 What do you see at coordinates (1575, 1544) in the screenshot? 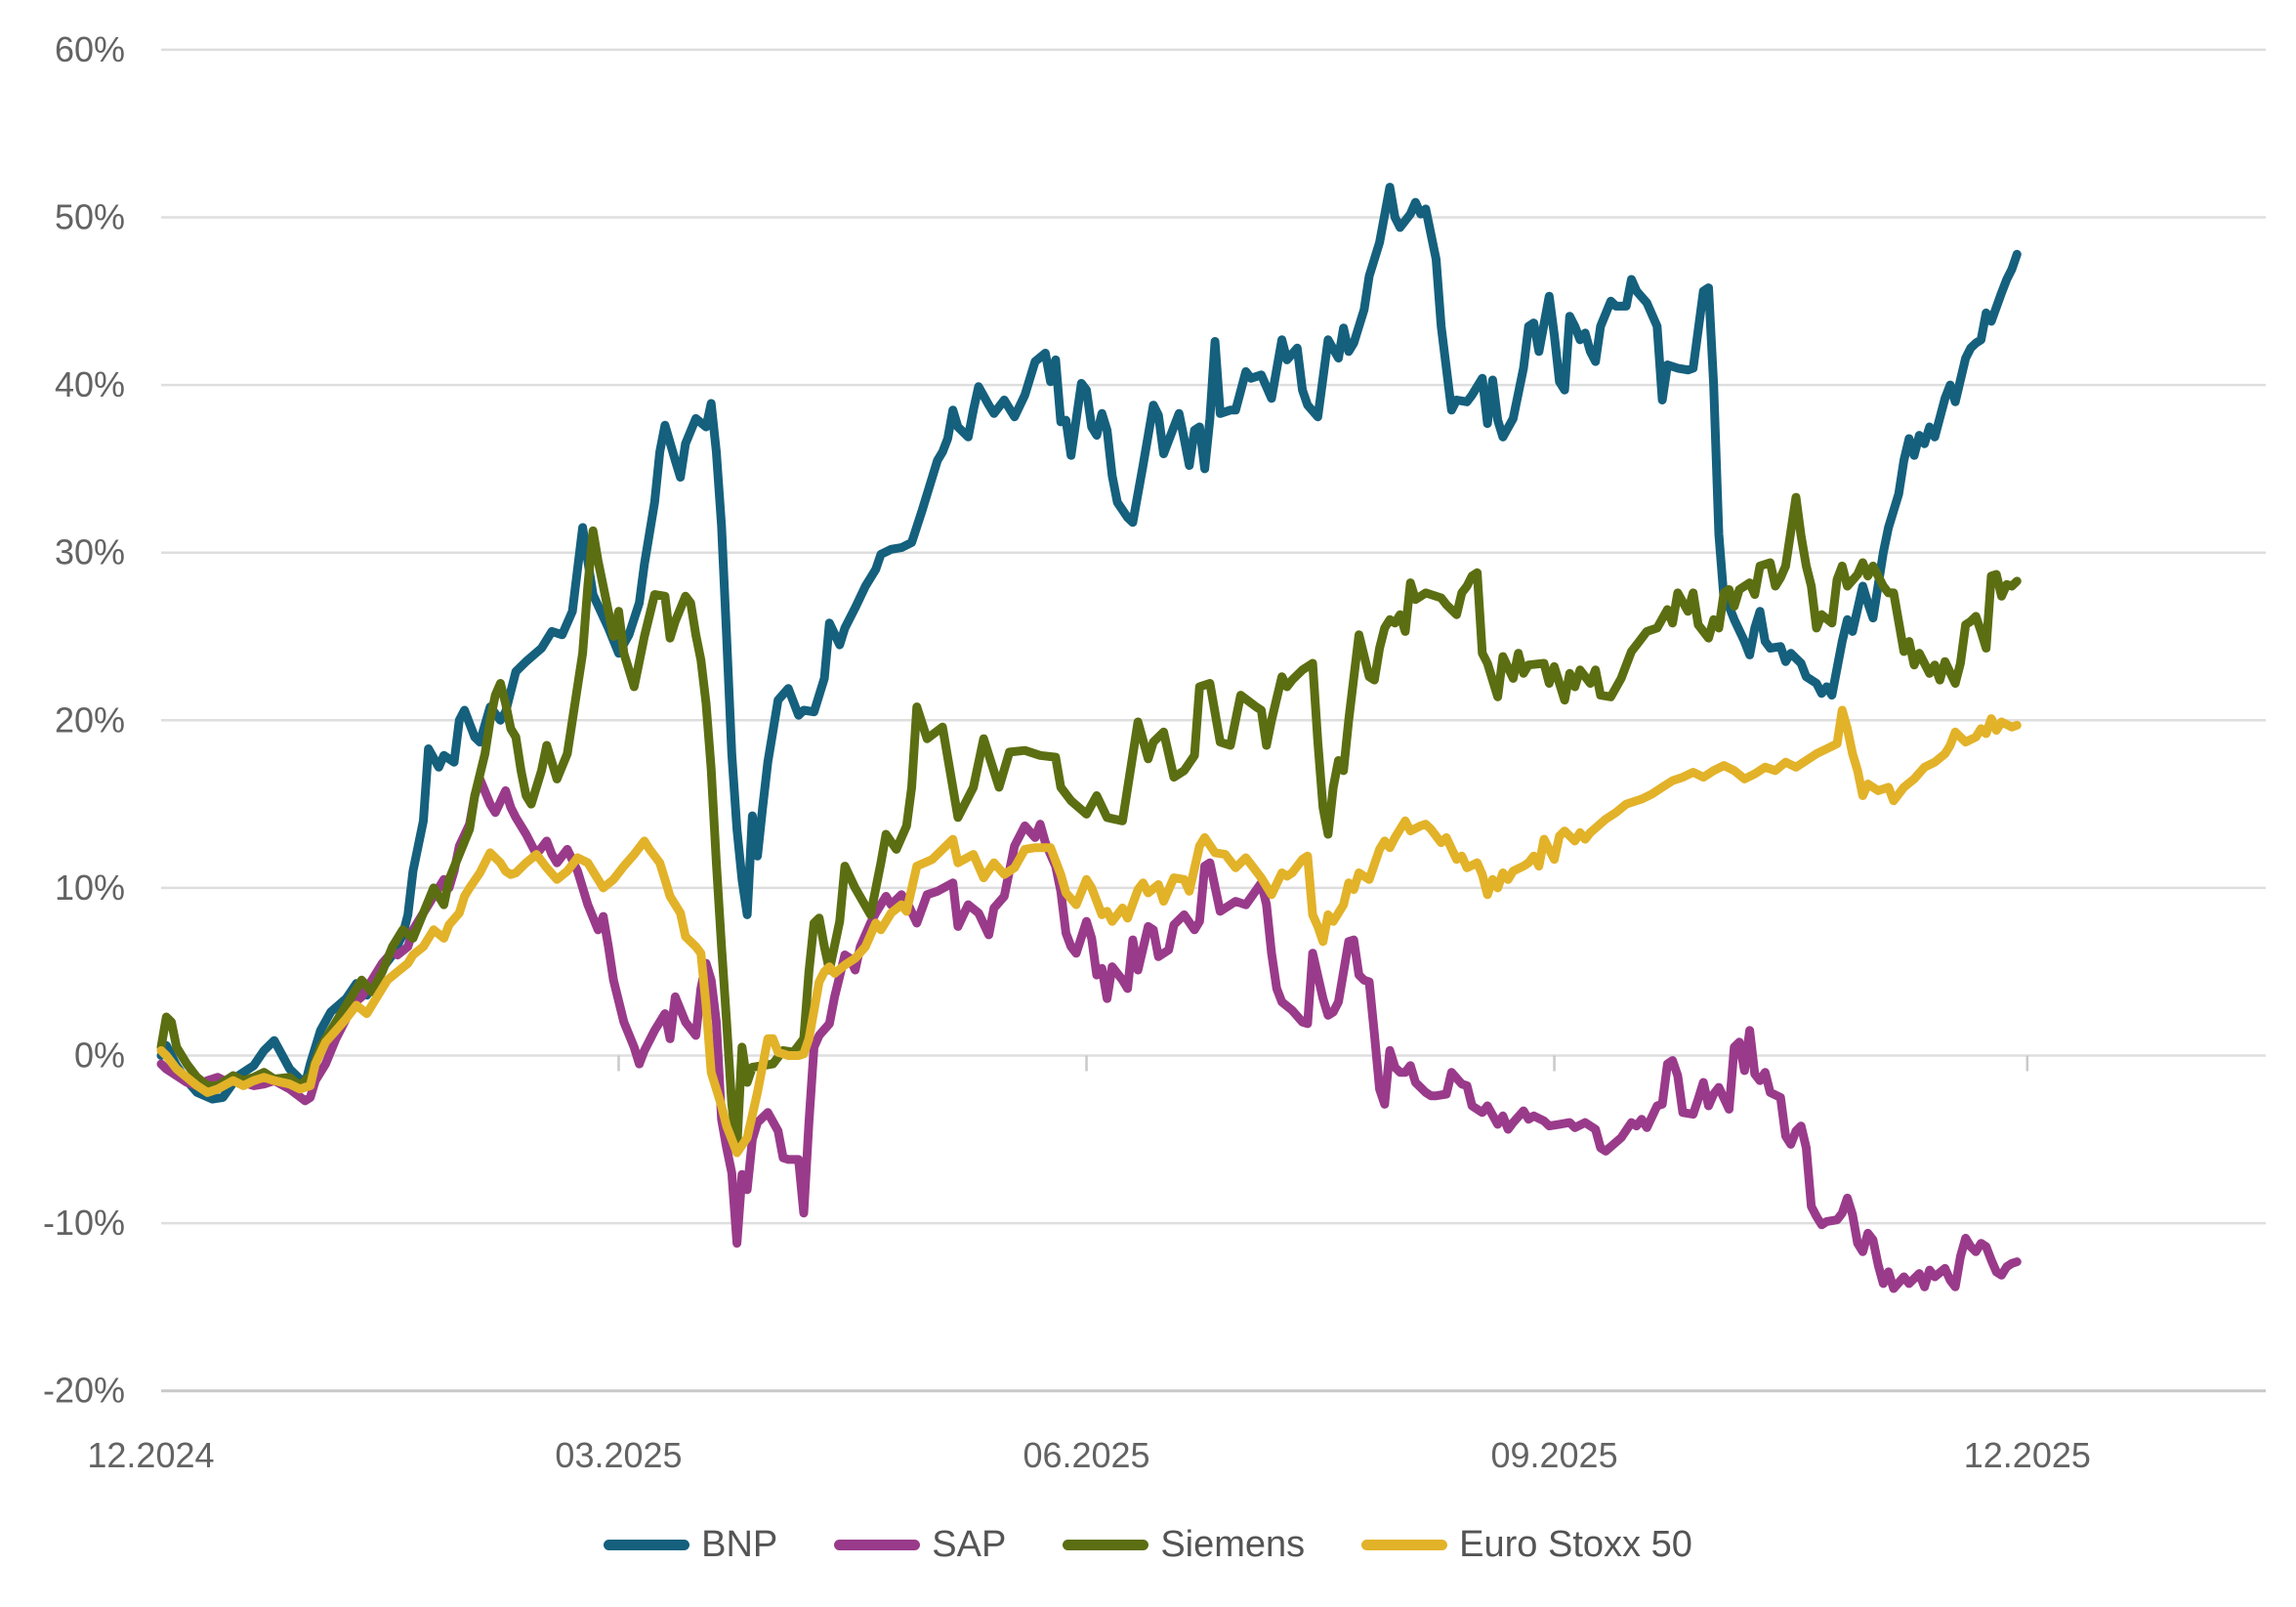
I see `legend-item-label: Euro Stoxx 50` at bounding box center [1575, 1544].